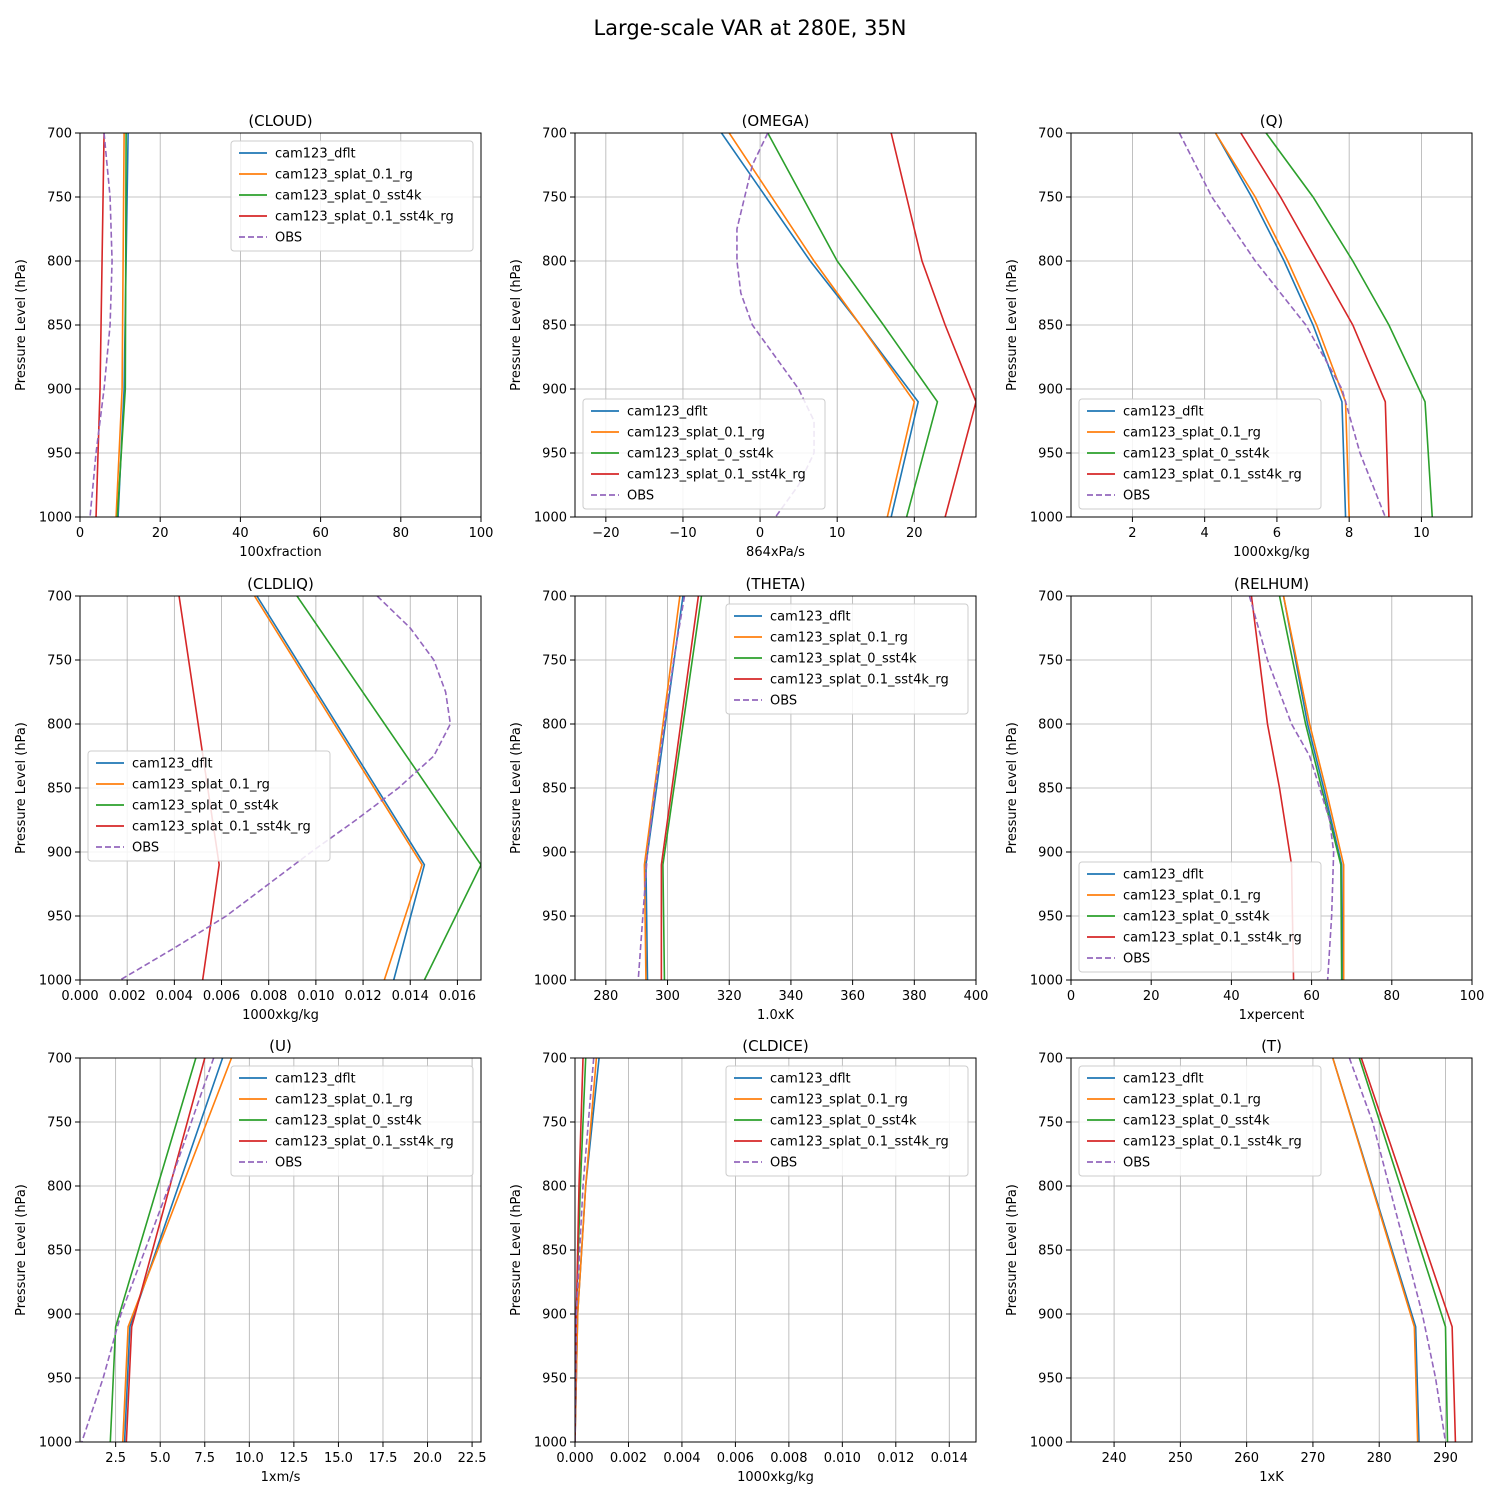  Describe the element at coordinates (280, 584) in the screenshot. I see `subplot-title: (CLDLIQ)` at that location.